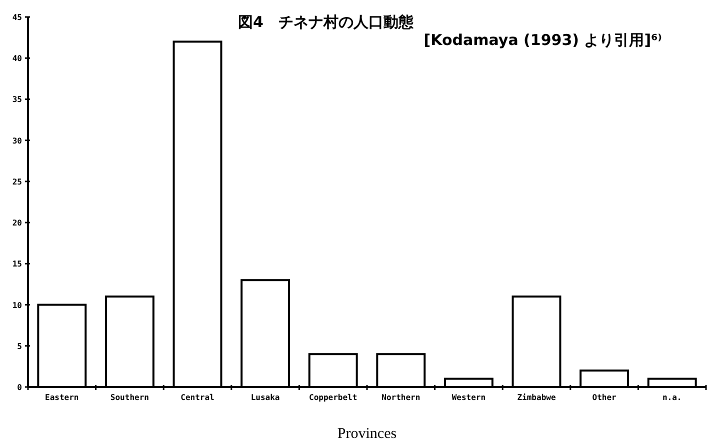  Describe the element at coordinates (17, 181) in the screenshot. I see `y-tick-label: 25` at that location.